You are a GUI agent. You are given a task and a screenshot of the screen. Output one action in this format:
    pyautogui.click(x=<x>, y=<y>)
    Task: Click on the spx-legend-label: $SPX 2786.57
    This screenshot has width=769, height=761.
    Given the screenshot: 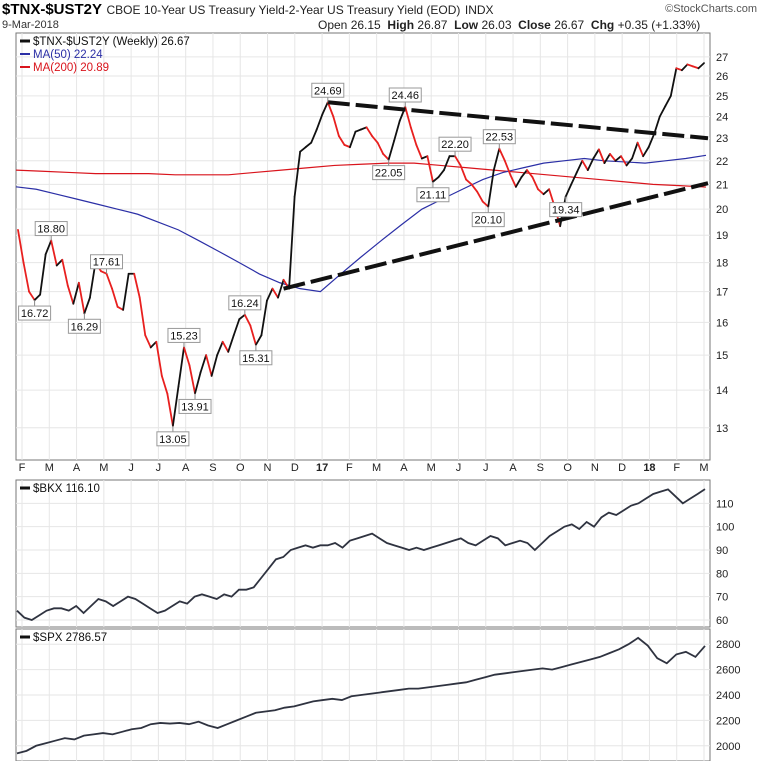 What is the action you would take?
    pyautogui.click(x=70, y=638)
    